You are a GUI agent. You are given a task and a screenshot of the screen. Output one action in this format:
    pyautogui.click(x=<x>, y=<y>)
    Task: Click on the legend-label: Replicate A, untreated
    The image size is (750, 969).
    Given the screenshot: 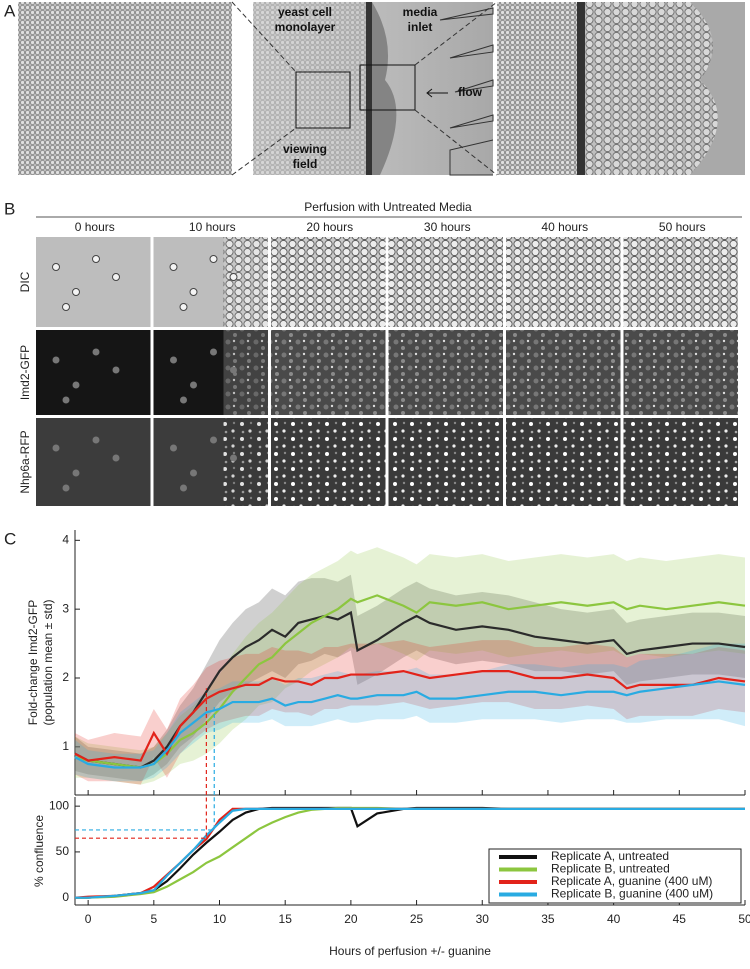 What is the action you would take?
    pyautogui.click(x=610, y=856)
    